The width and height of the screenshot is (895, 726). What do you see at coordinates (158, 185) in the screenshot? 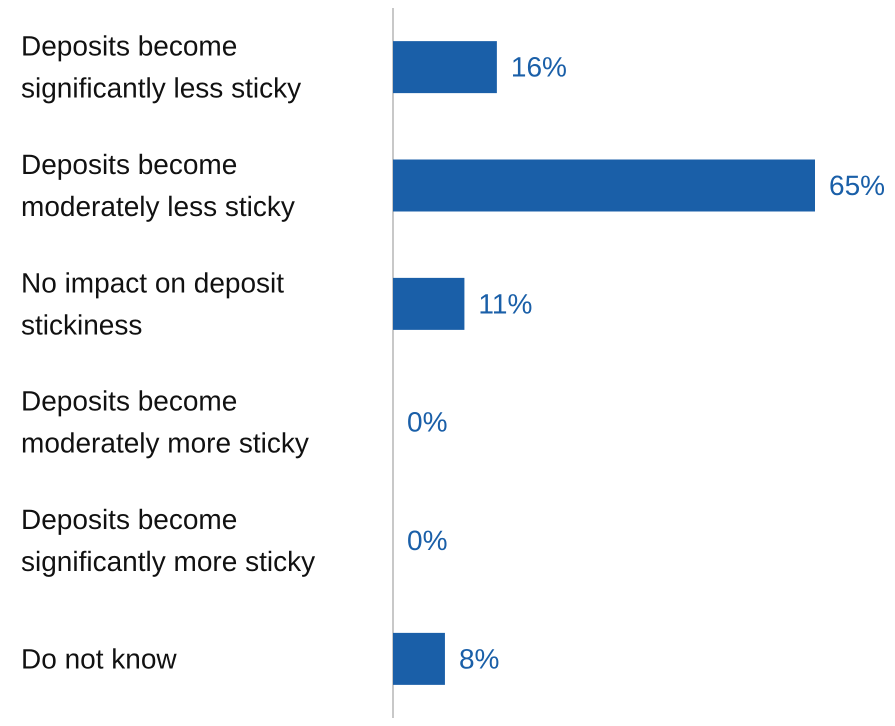
I see `y-tick-label: Deposits become moderately less sticky` at bounding box center [158, 185].